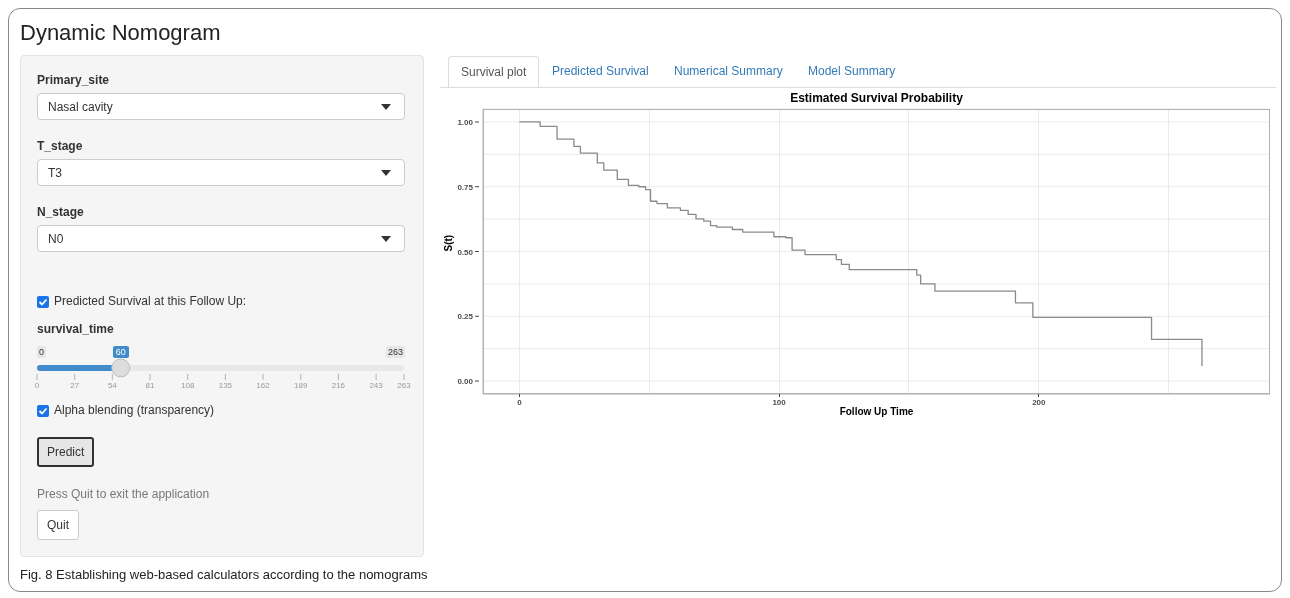 The width and height of the screenshot is (1290, 598). Describe the element at coordinates (75, 329) in the screenshot. I see `text: survival_time` at that location.